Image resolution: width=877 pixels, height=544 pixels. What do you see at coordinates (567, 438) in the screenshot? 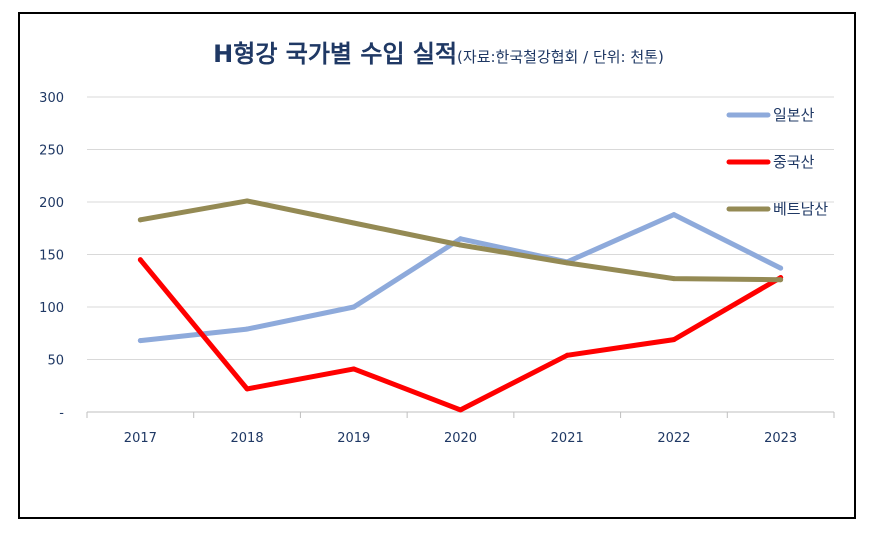
I see `x-tick-label: 2021` at bounding box center [567, 438].